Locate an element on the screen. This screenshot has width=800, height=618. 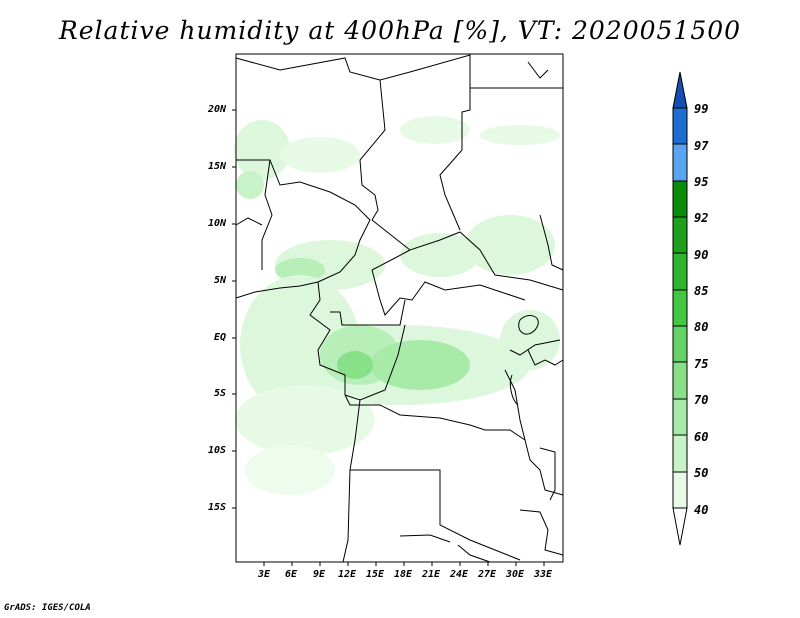
lon-label: 24E is located at coordinates (459, 574).